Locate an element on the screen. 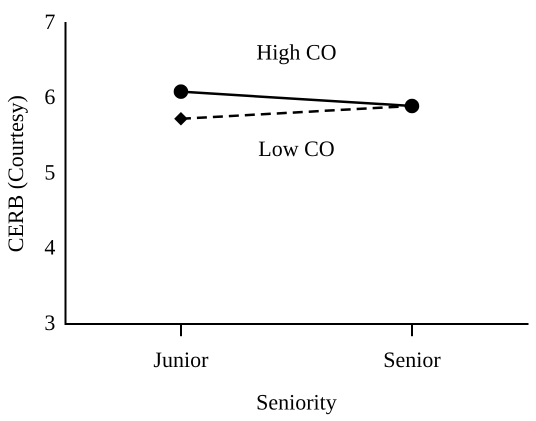  series-label: High CO is located at coordinates (296, 52).